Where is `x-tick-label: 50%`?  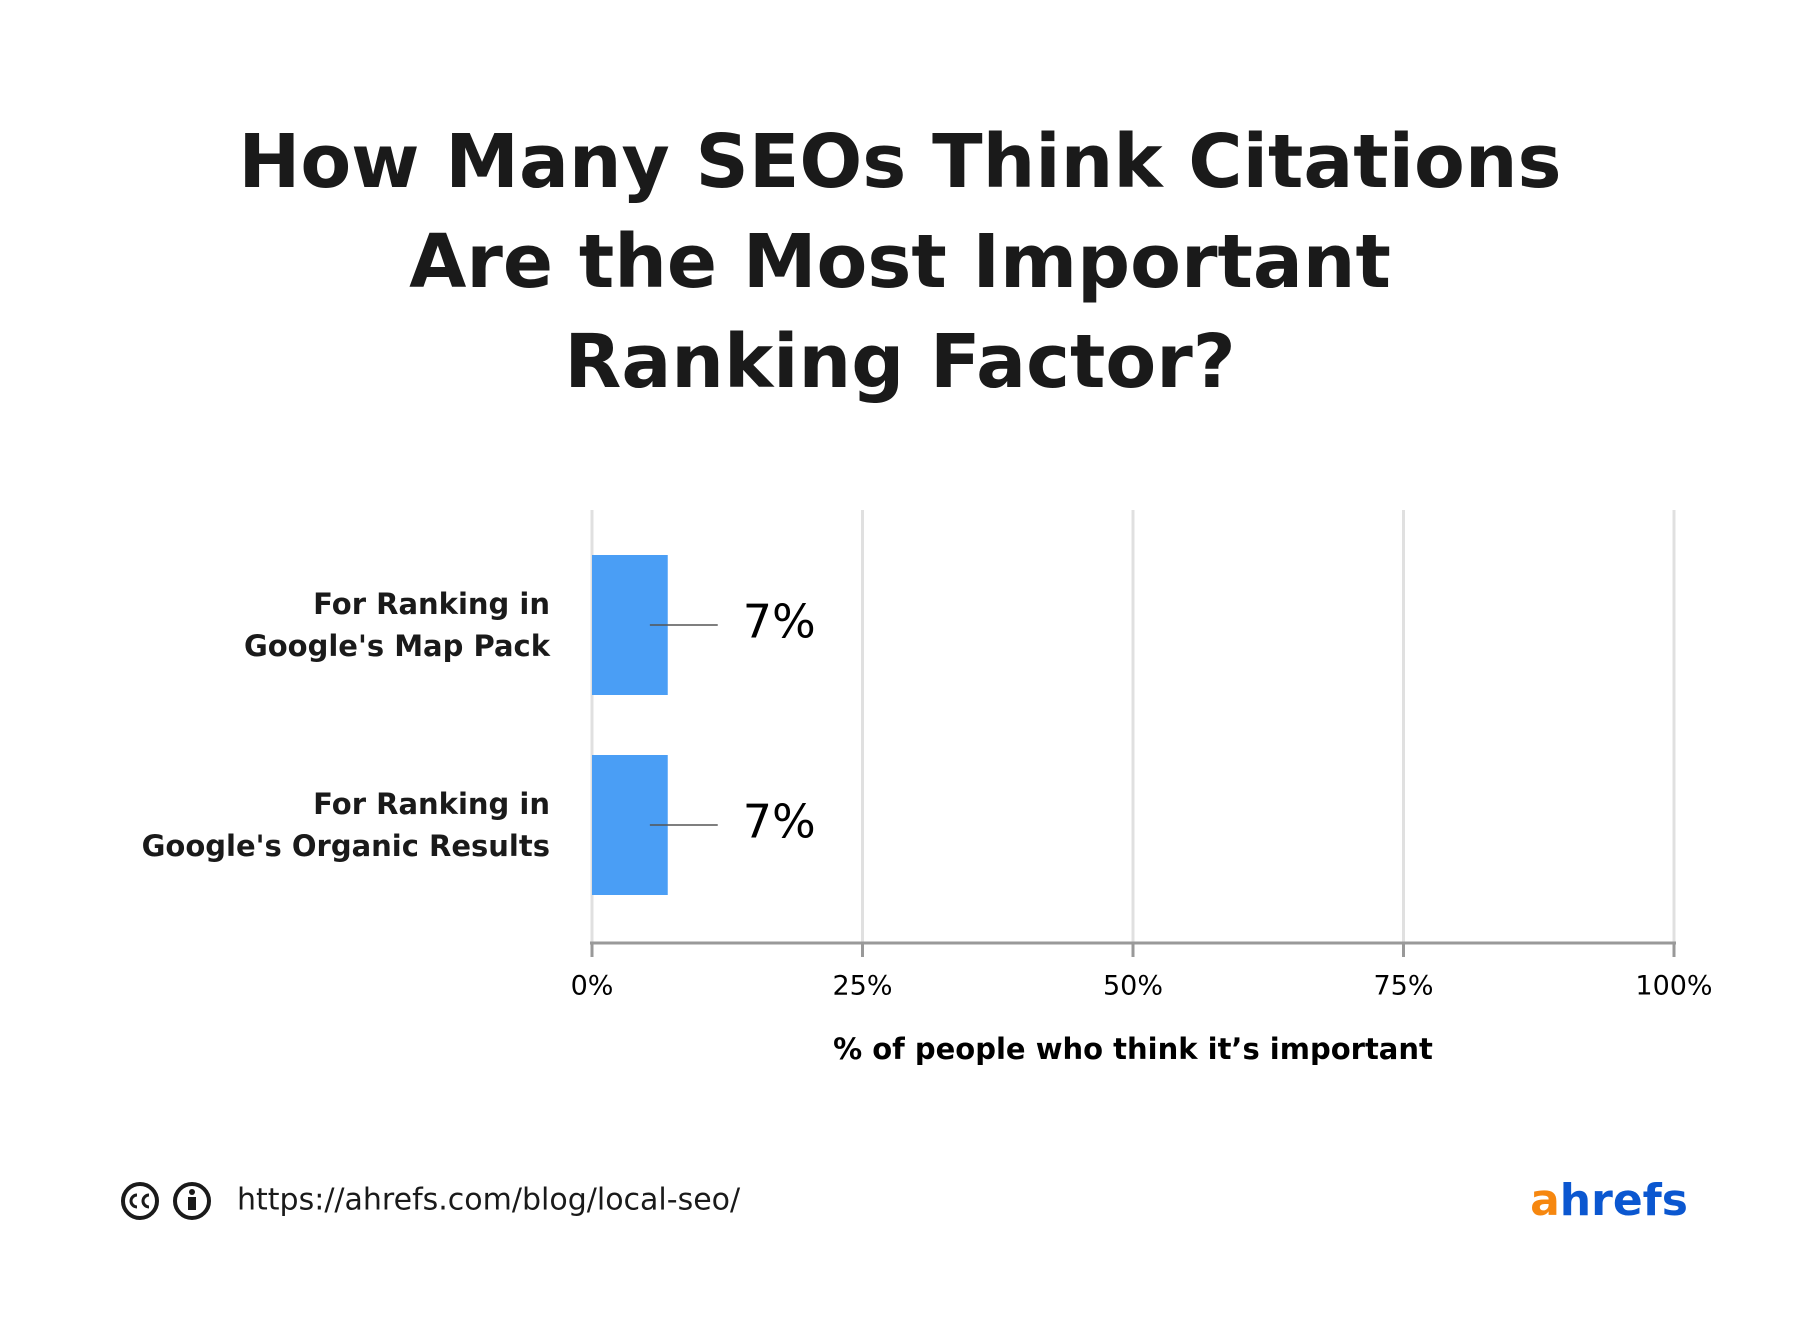
x-tick-label: 50% is located at coordinates (1133, 986).